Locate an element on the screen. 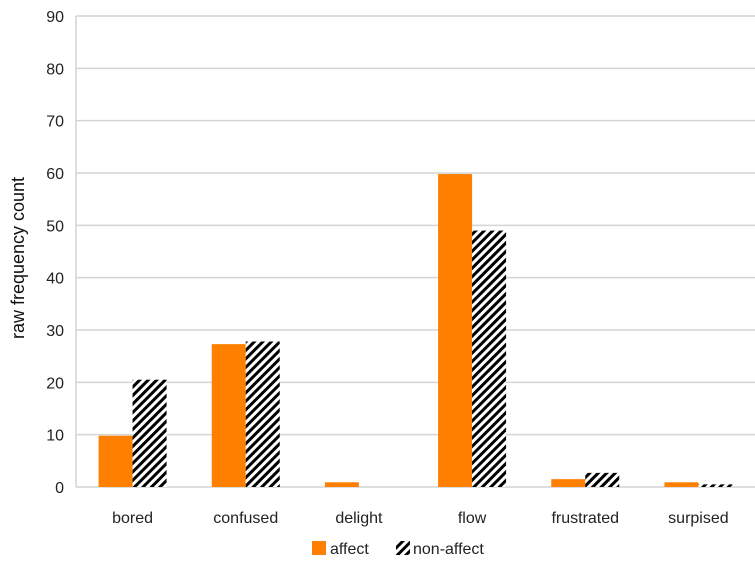 This screenshot has height=561, width=755. legend-swatch-affect is located at coordinates (319, 548).